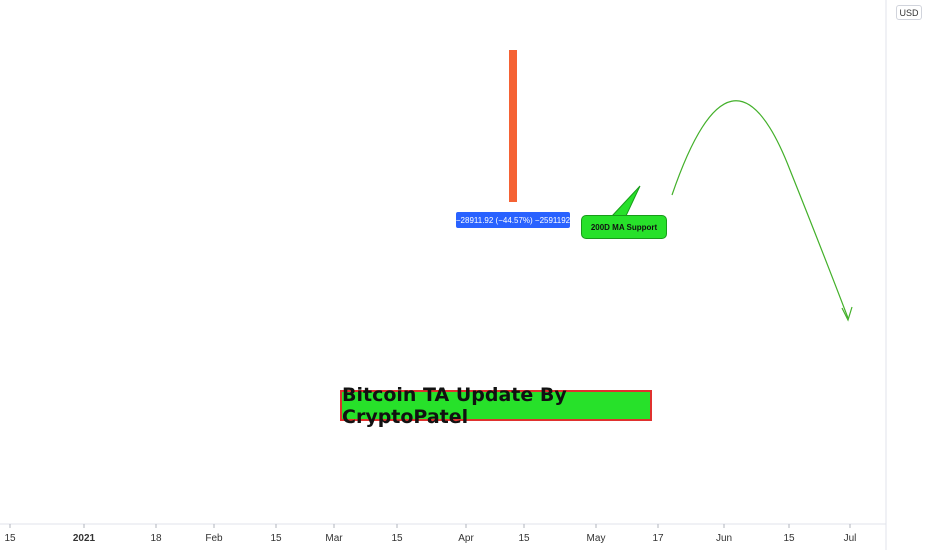 Image resolution: width=932 pixels, height=550 pixels. Describe the element at coordinates (513, 126) in the screenshot. I see `drawdown-bar` at that location.